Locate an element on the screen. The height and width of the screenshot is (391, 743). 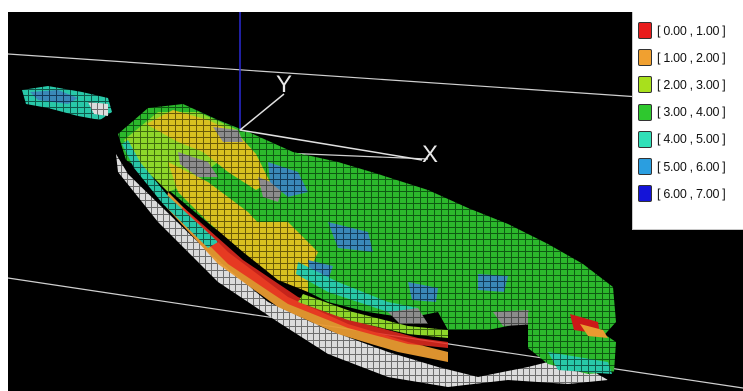
legend-label: [ 2.00 , 3.00 ] is located at coordinates (691, 84).